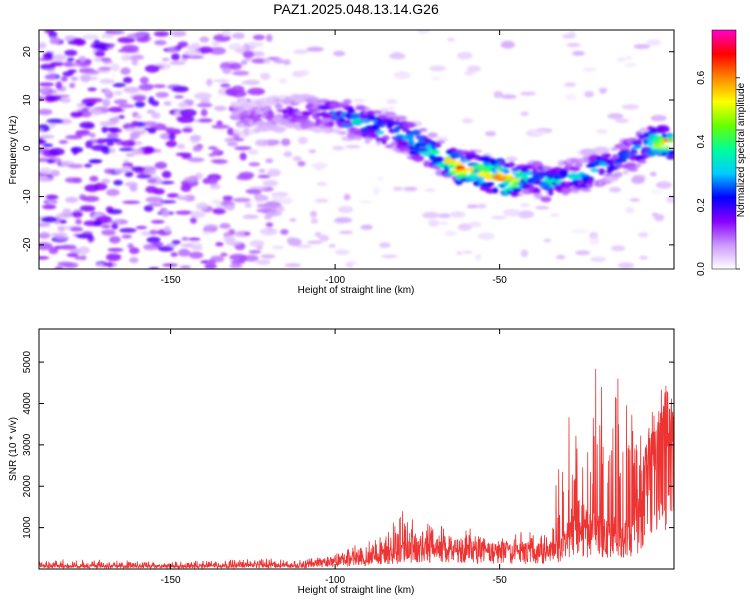  Describe the element at coordinates (356, 9) in the screenshot. I see `figure-title: PAZ1.2025.048.13.14.G26` at that location.